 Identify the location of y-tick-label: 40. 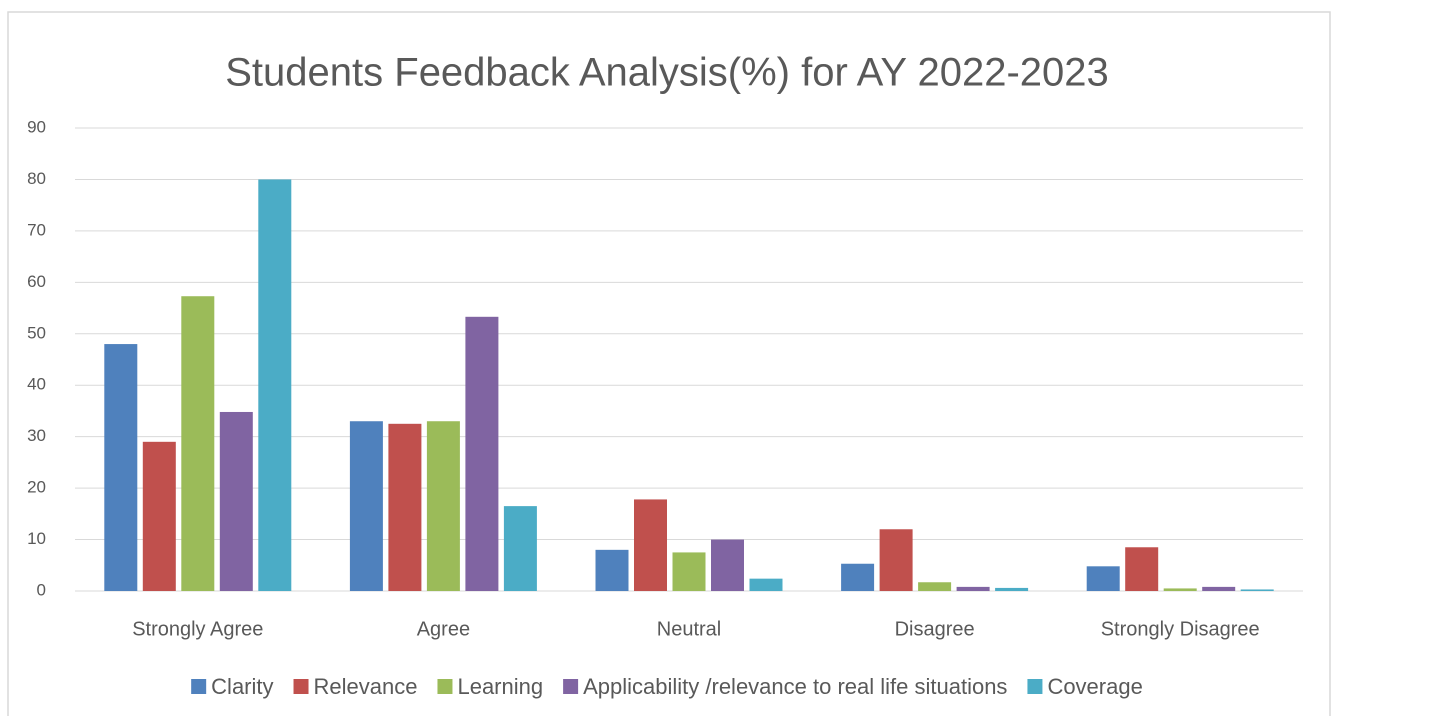
(36, 384).